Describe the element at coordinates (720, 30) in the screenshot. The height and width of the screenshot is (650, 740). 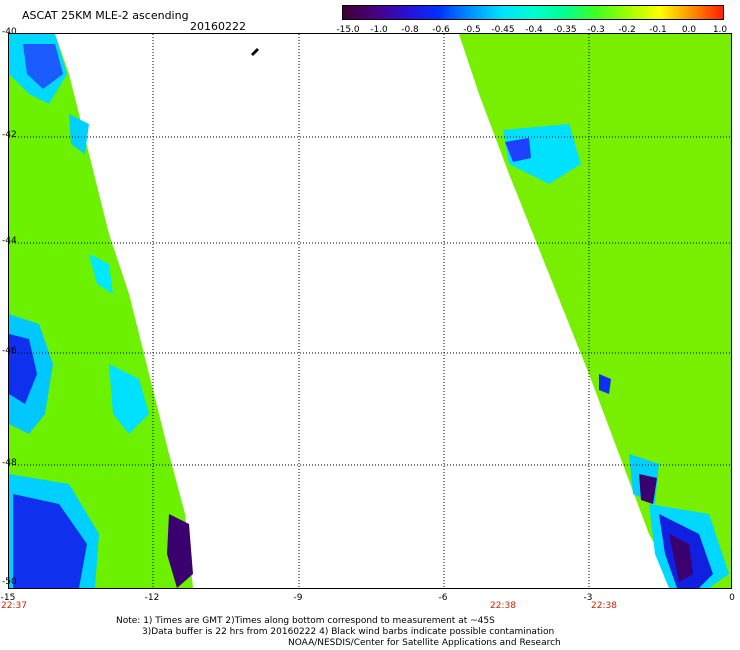
I see `colorbar-label: 1.0` at that location.